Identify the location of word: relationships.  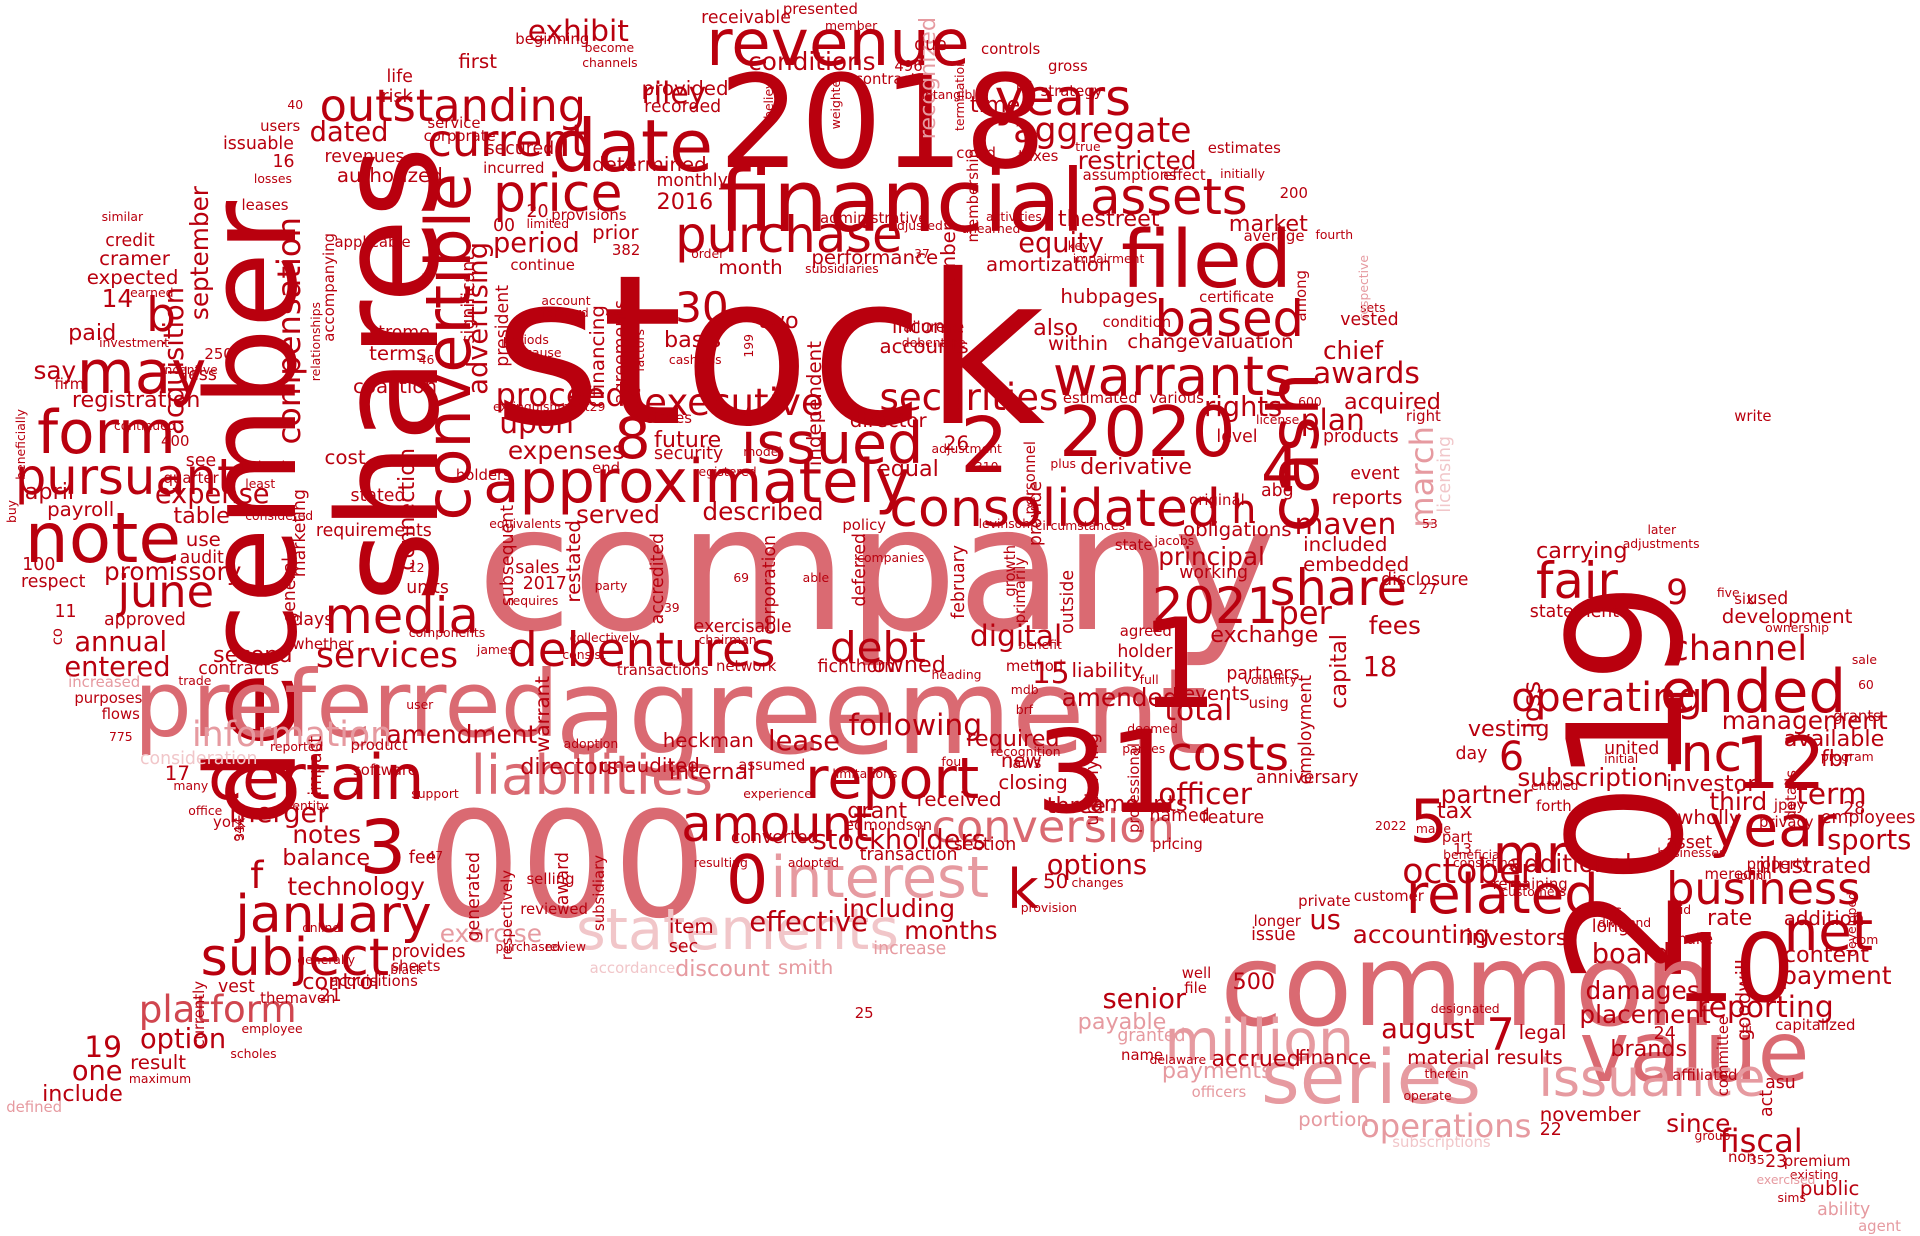
(315, 342).